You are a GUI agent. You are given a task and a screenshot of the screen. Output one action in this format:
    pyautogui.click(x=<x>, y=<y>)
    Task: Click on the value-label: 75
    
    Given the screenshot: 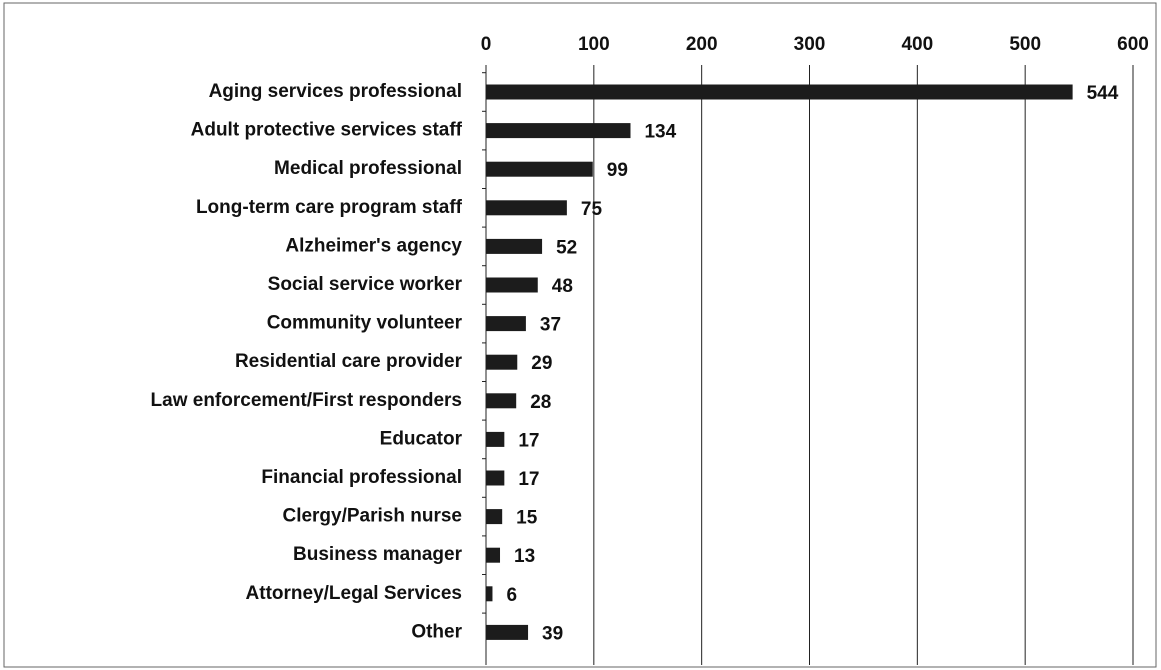 What is the action you would take?
    pyautogui.click(x=592, y=209)
    